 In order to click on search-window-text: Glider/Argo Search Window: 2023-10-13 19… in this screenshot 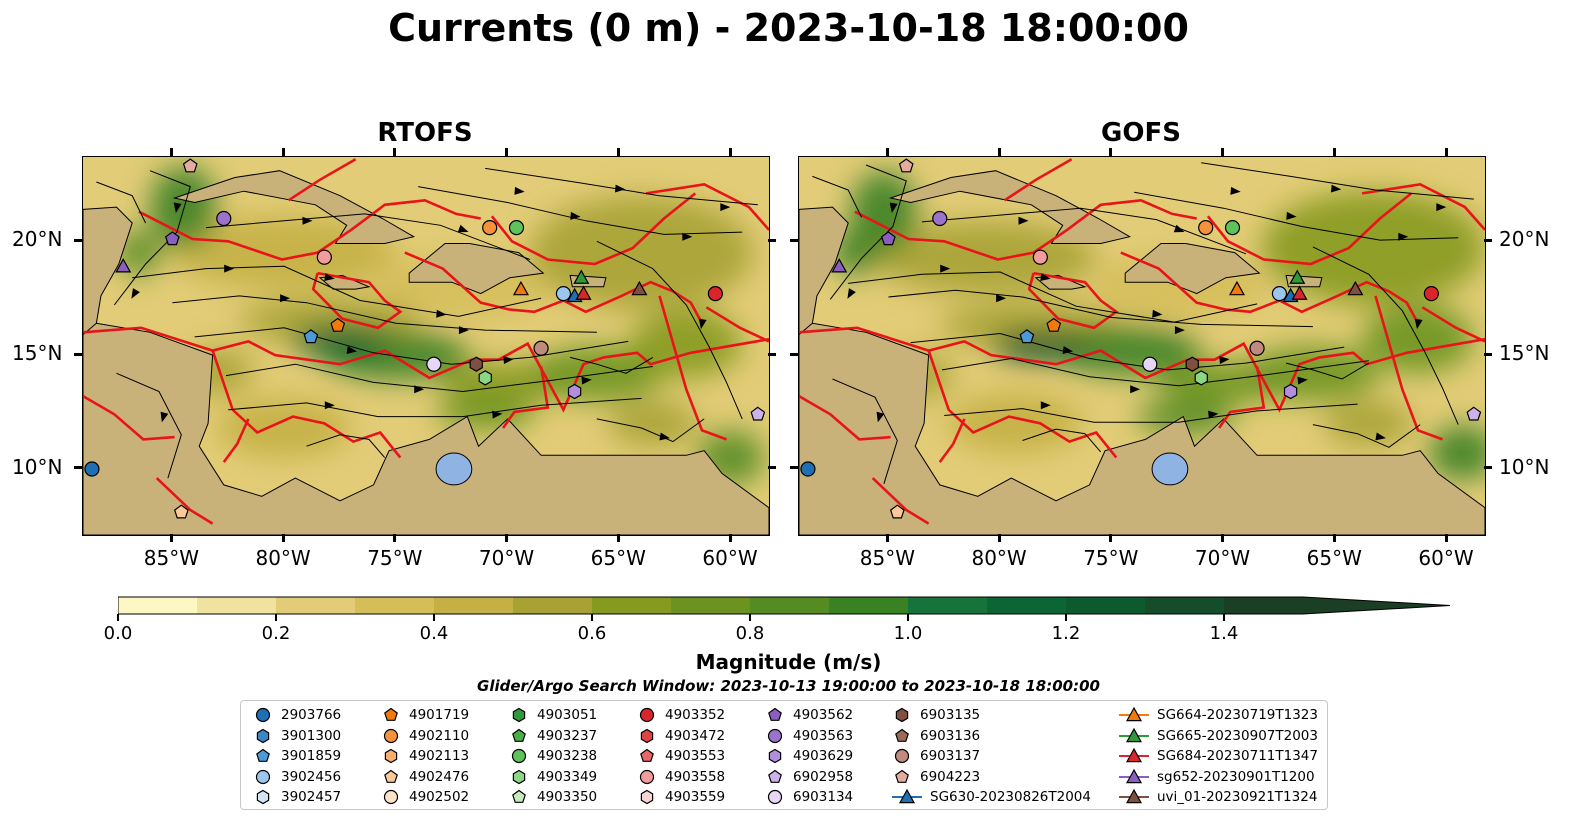, I will do `click(788, 686)`.